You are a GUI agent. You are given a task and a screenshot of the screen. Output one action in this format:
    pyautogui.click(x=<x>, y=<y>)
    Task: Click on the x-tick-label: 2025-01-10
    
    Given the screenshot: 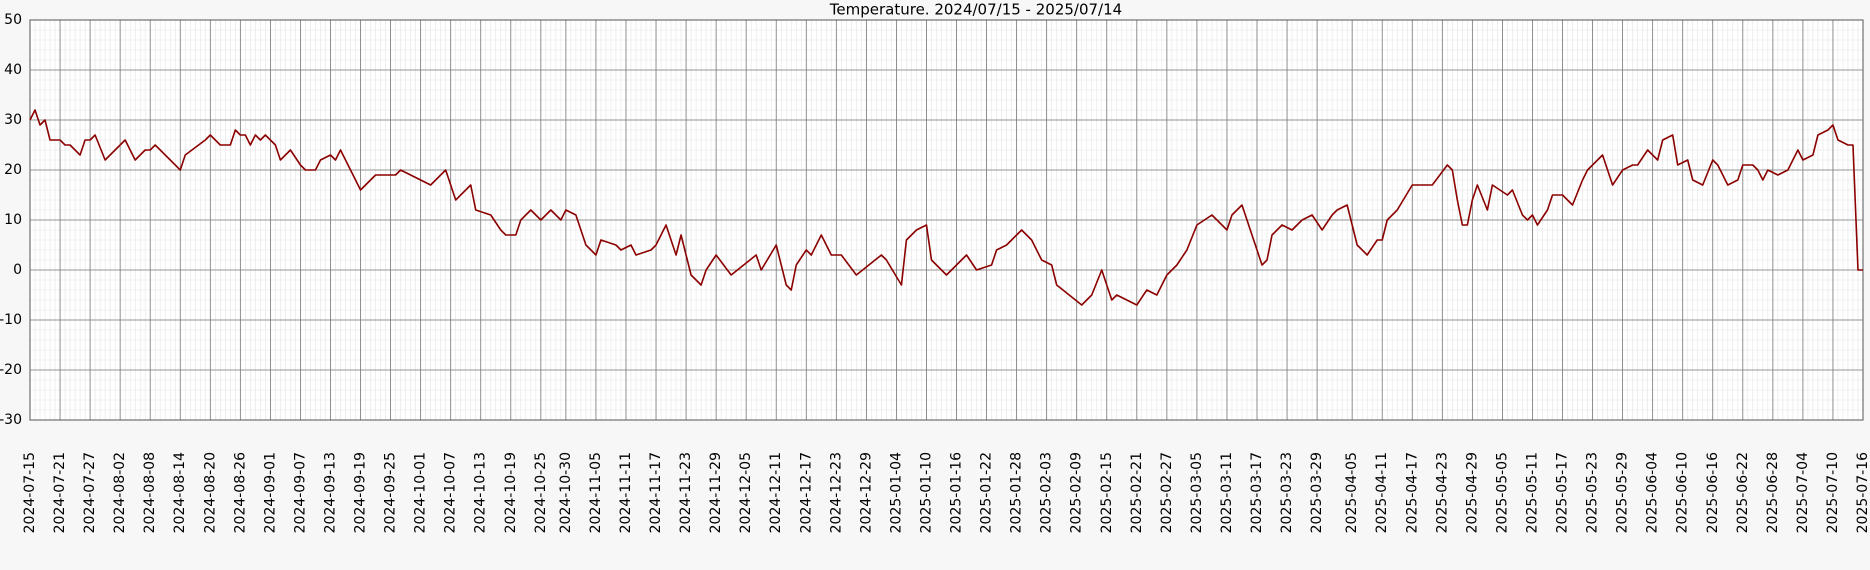 What is the action you would take?
    pyautogui.click(x=926, y=492)
    